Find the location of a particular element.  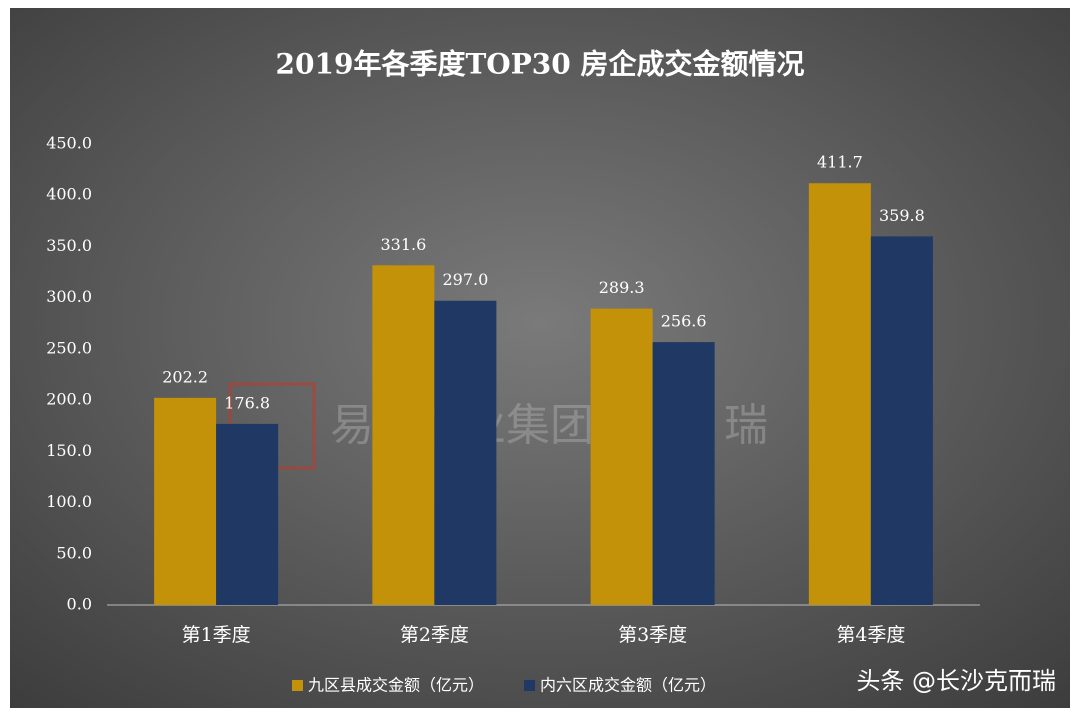

y-tick-label: 300.0 is located at coordinates (69, 296).